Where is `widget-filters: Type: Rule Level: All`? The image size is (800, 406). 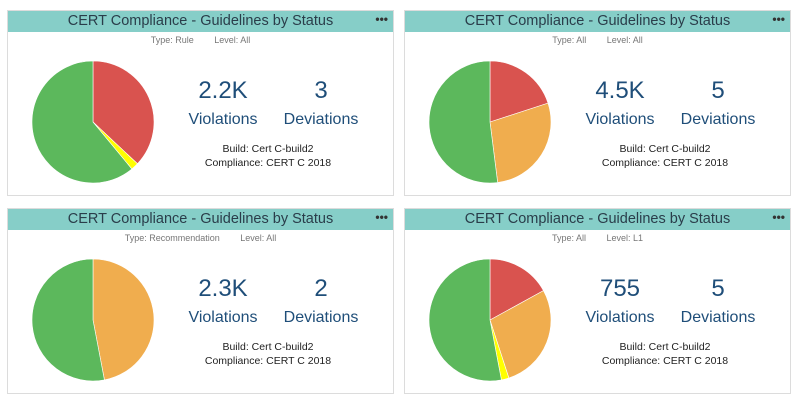 widget-filters: Type: Rule Level: All is located at coordinates (200, 40).